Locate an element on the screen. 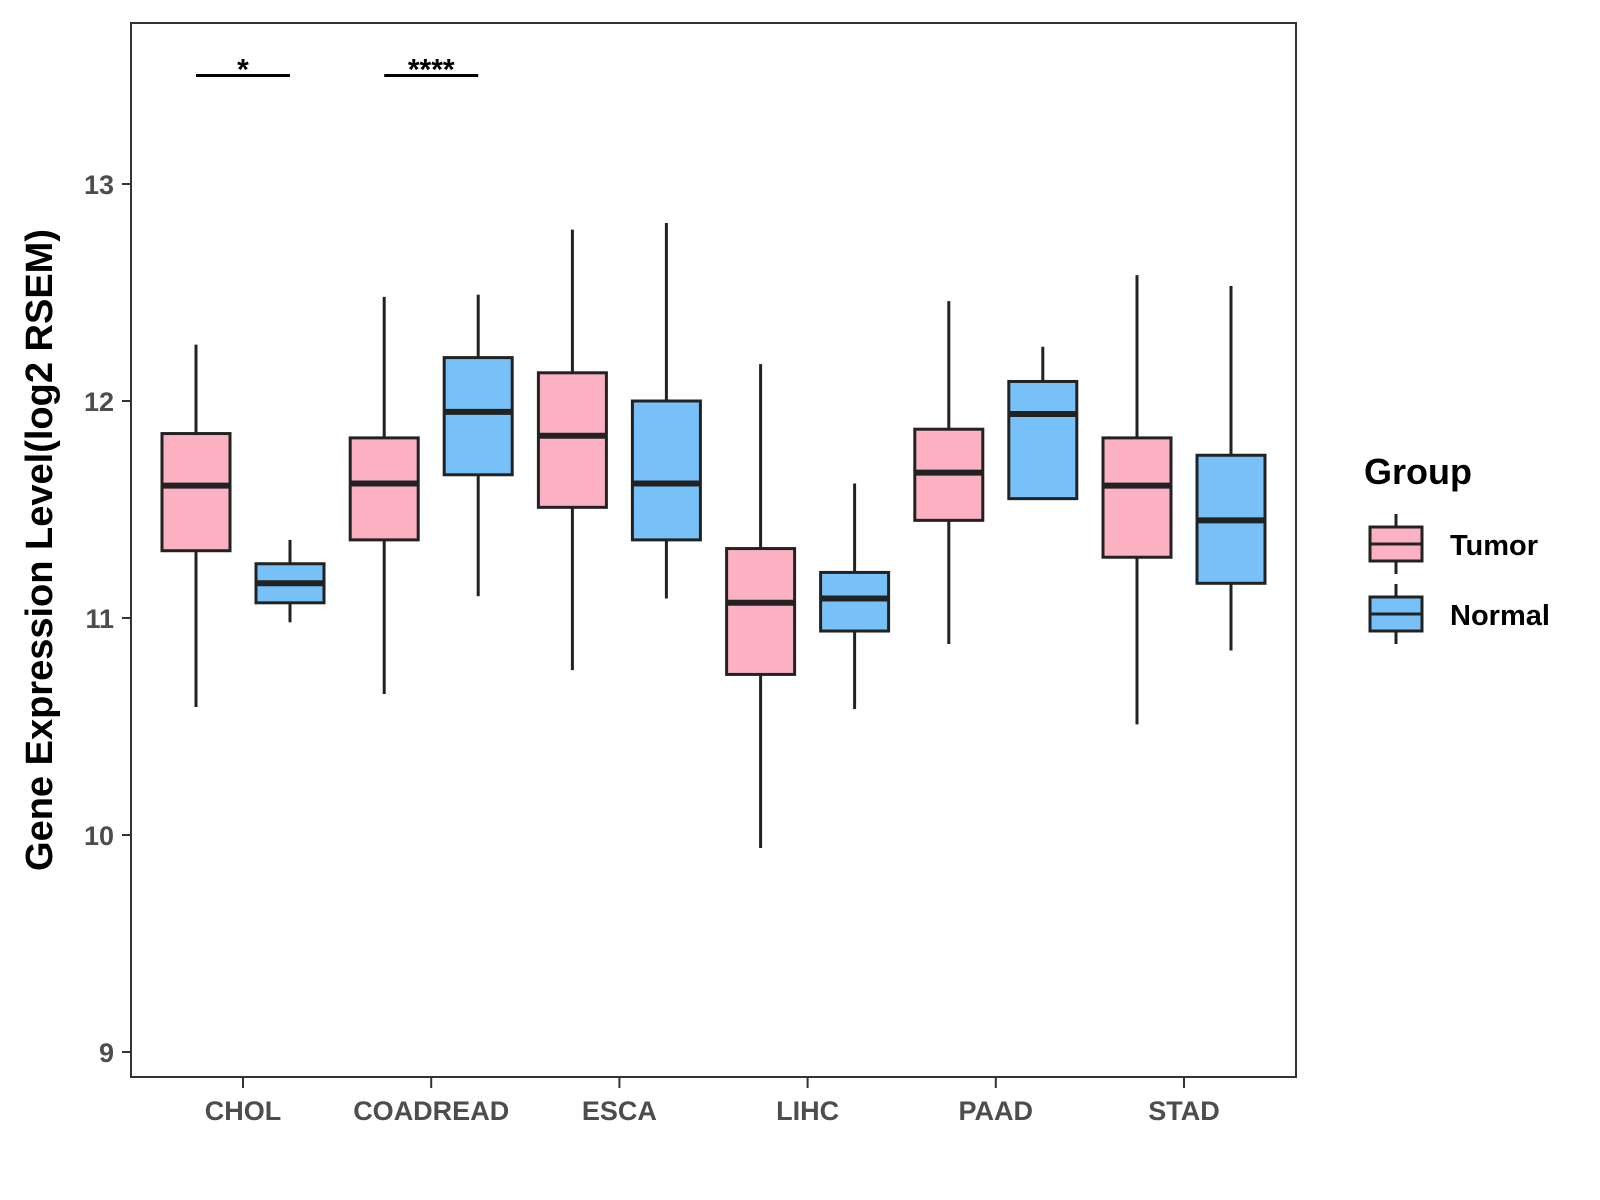 The height and width of the screenshot is (1200, 1600). x-tick-label: PAAD is located at coordinates (996, 1111).